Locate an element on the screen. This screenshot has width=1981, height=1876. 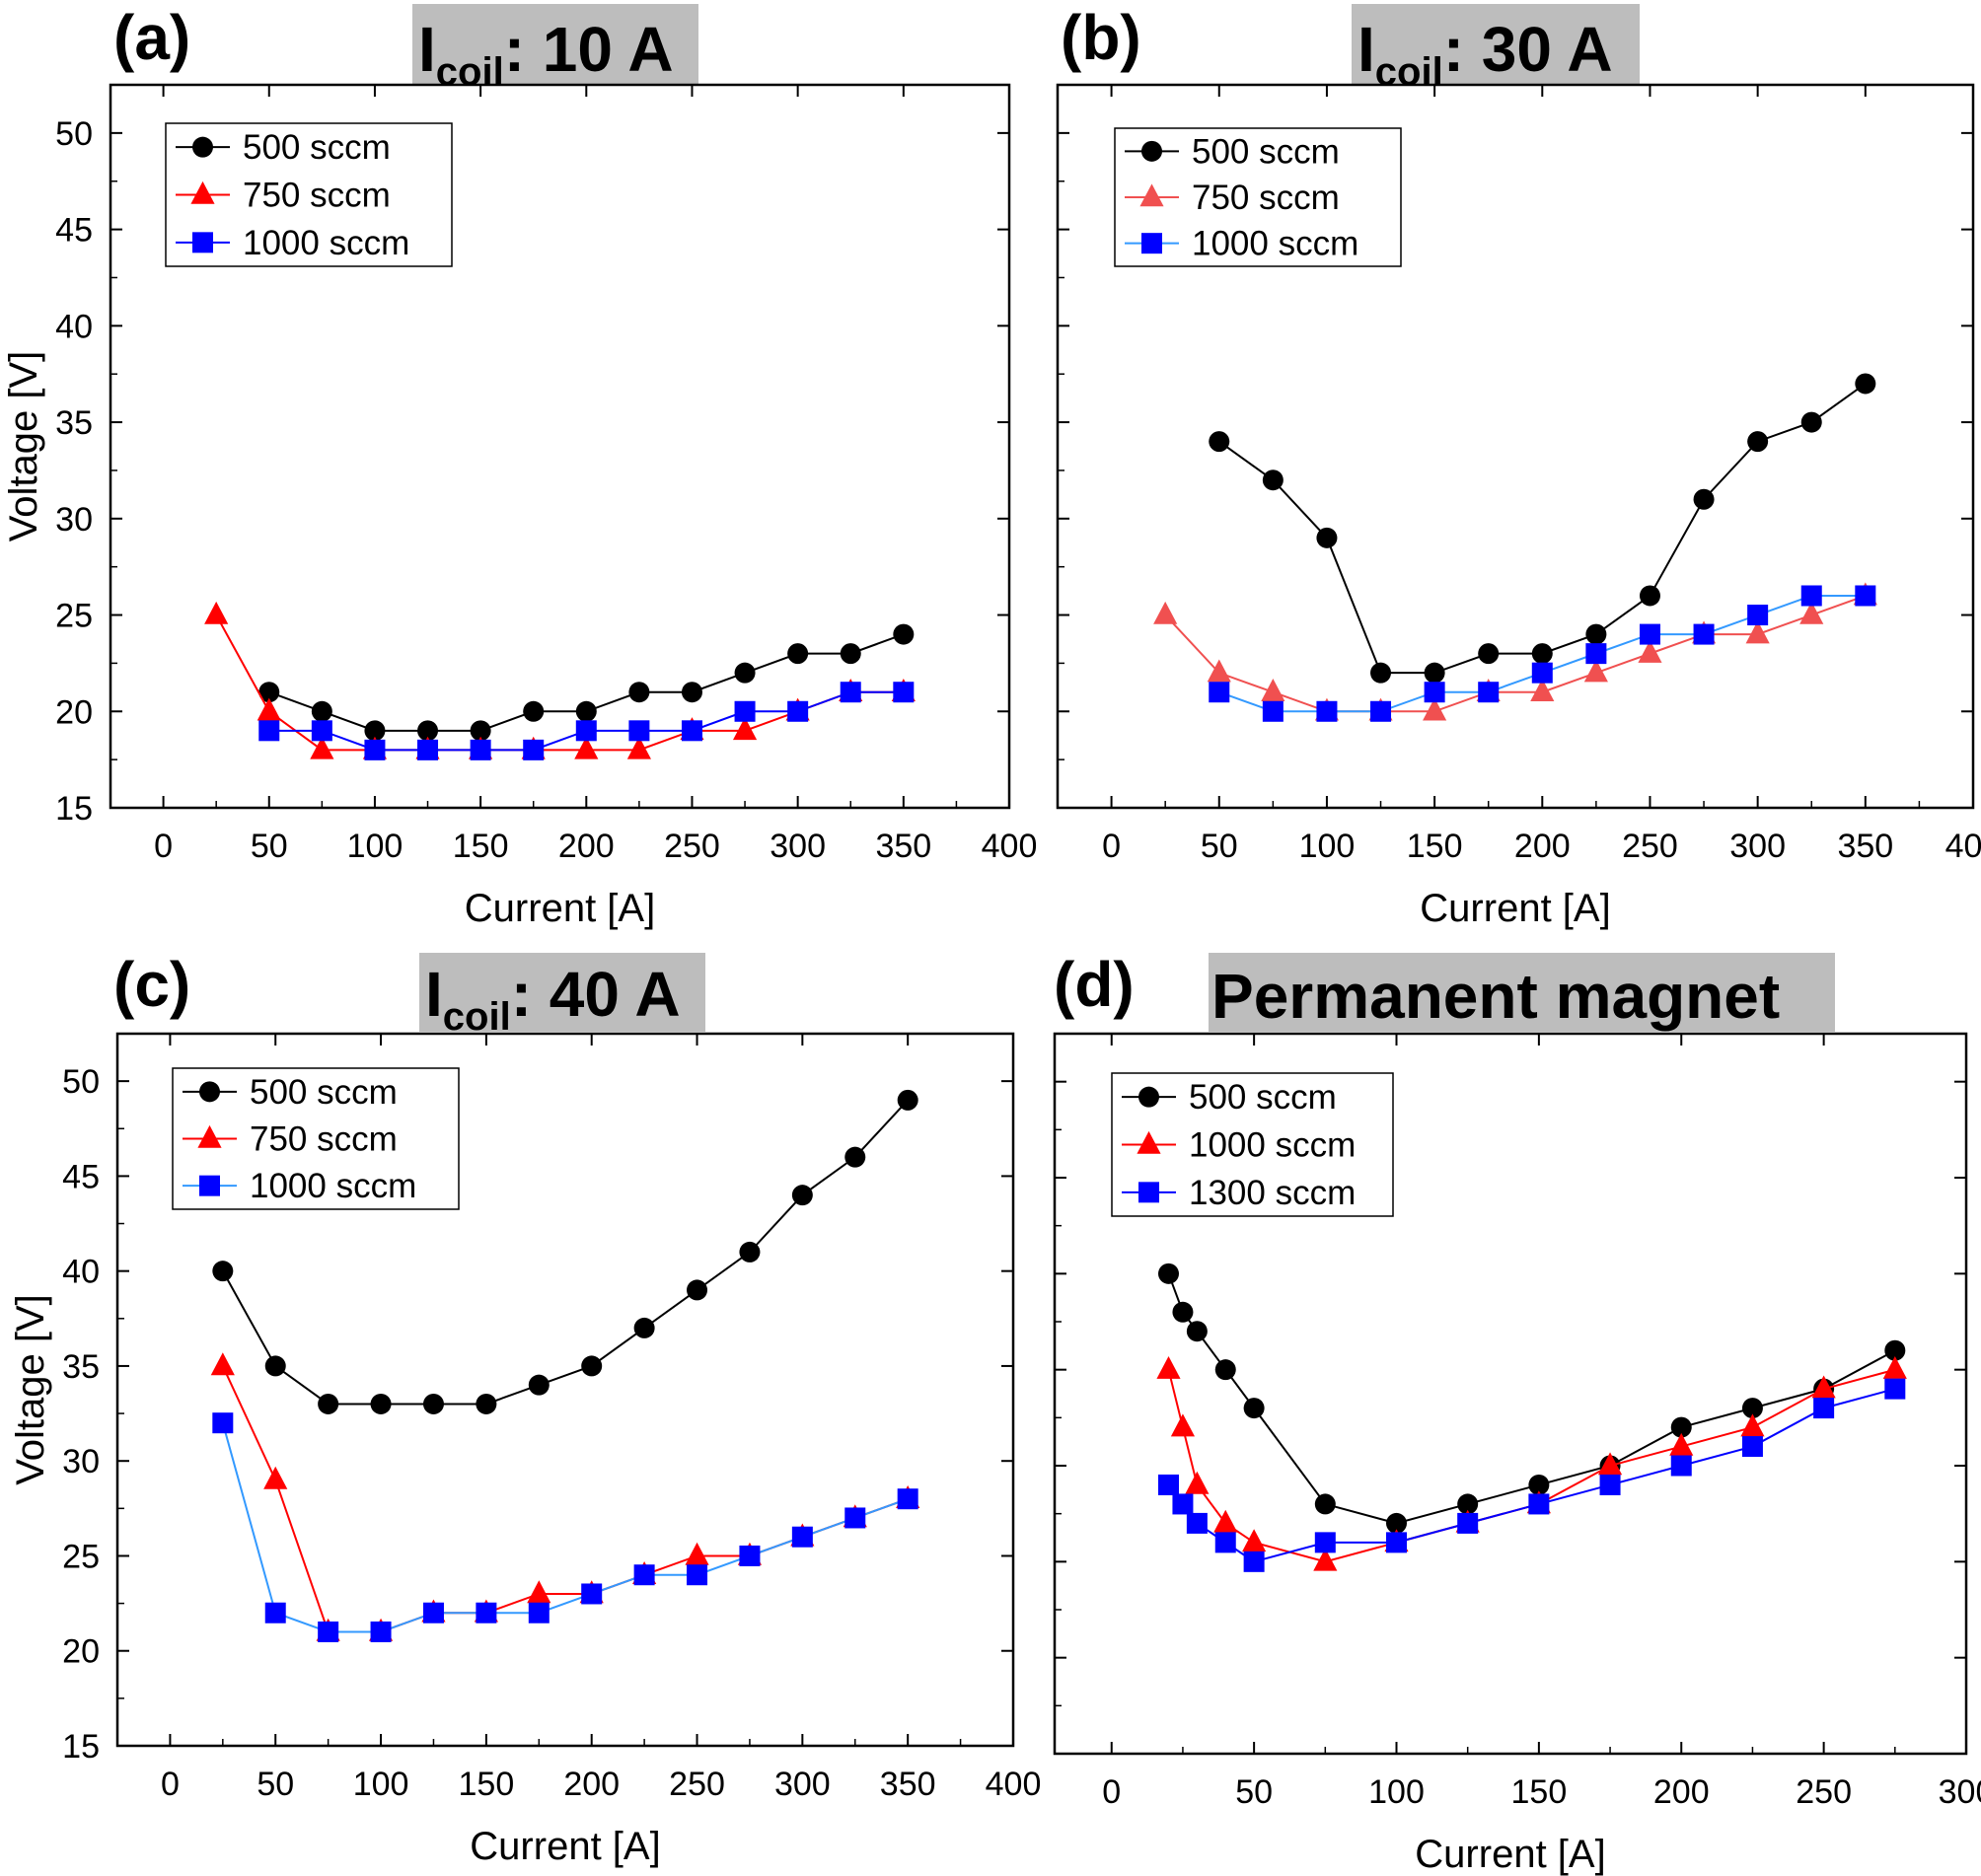
title-main: I is located at coordinates (434, 994).